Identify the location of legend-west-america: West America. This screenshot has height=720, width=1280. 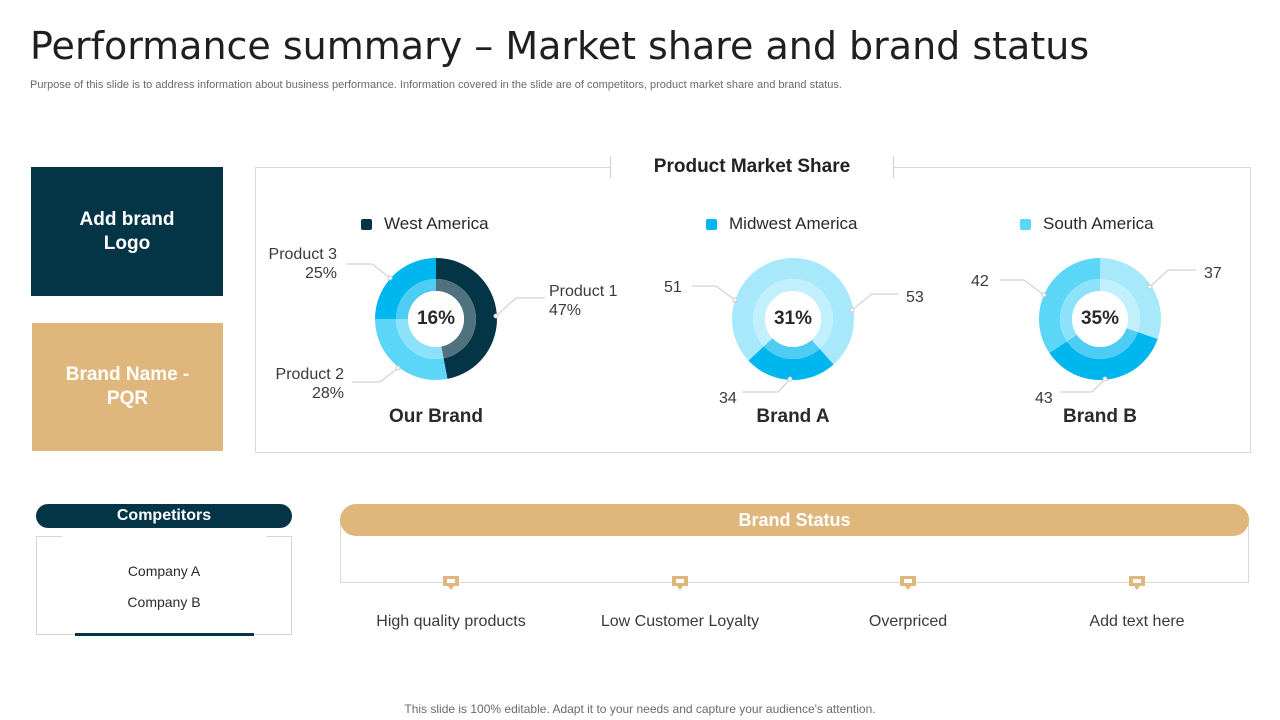
(425, 224).